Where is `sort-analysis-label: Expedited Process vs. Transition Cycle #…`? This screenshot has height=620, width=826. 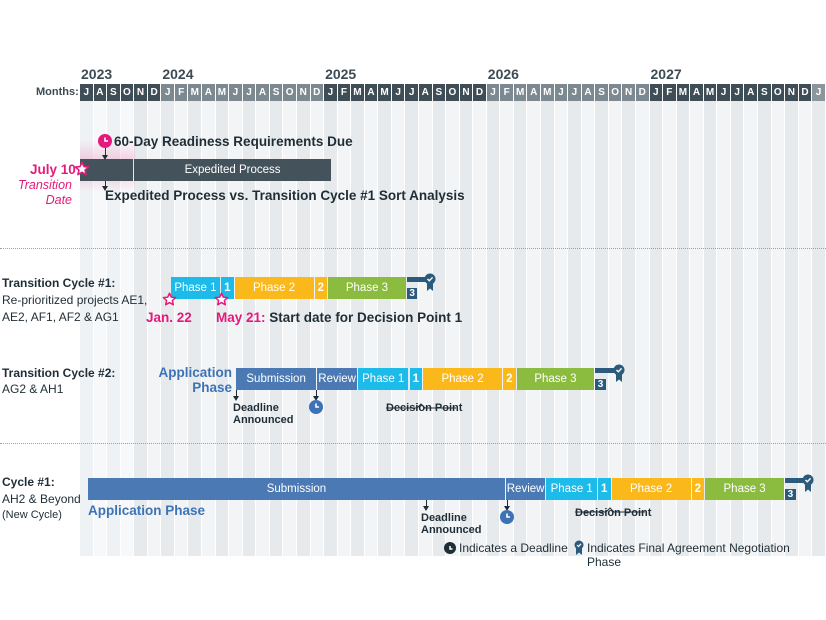
sort-analysis-label: Expedited Process vs. Transition Cycle #… is located at coordinates (285, 195).